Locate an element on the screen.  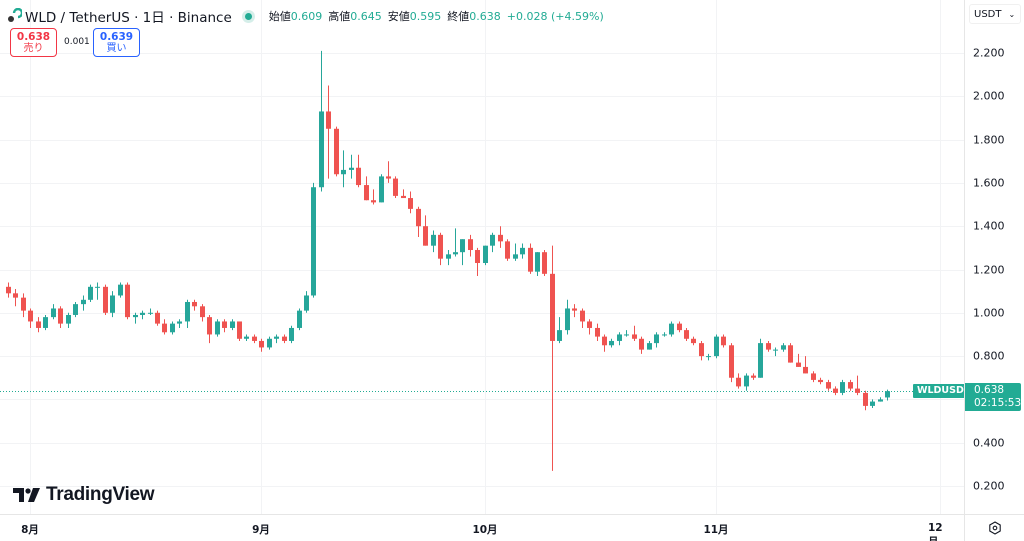
tradingview-logo: TradingView is located at coordinates (84, 495).